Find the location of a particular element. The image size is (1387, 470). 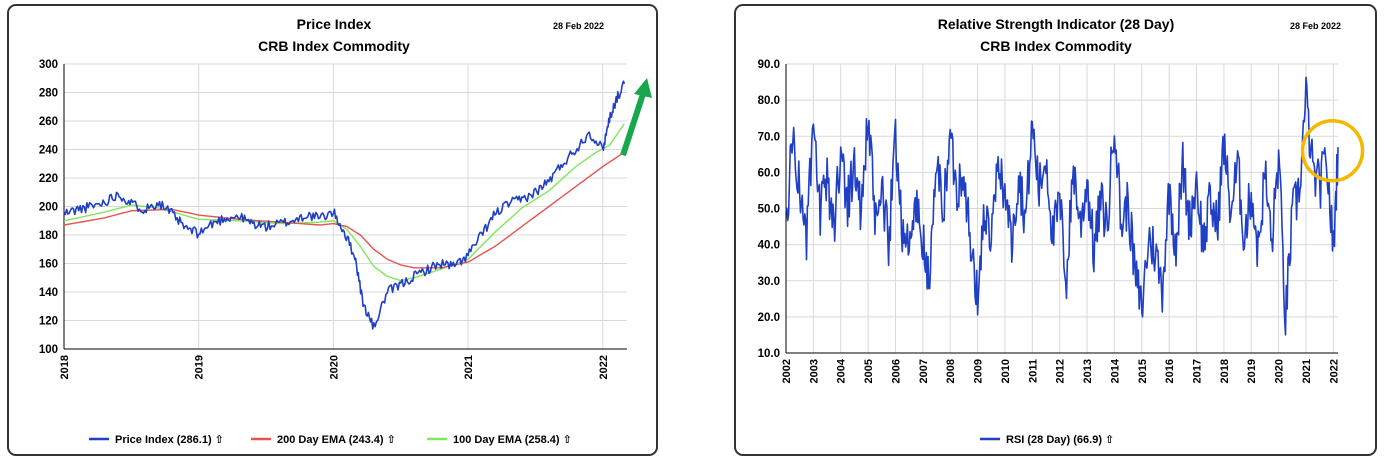

x-tick-label: 2005 is located at coordinates (869, 371).